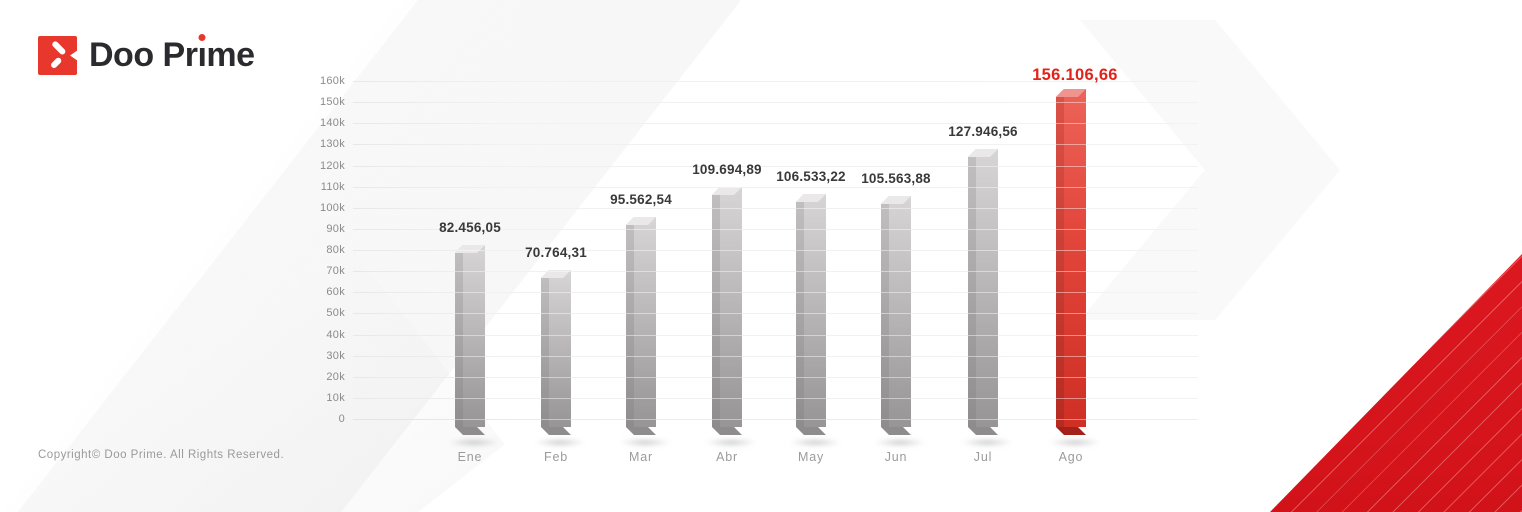 This screenshot has height=512, width=1522. Describe the element at coordinates (556, 457) in the screenshot. I see `x-axis-label-feb: Feb` at that location.